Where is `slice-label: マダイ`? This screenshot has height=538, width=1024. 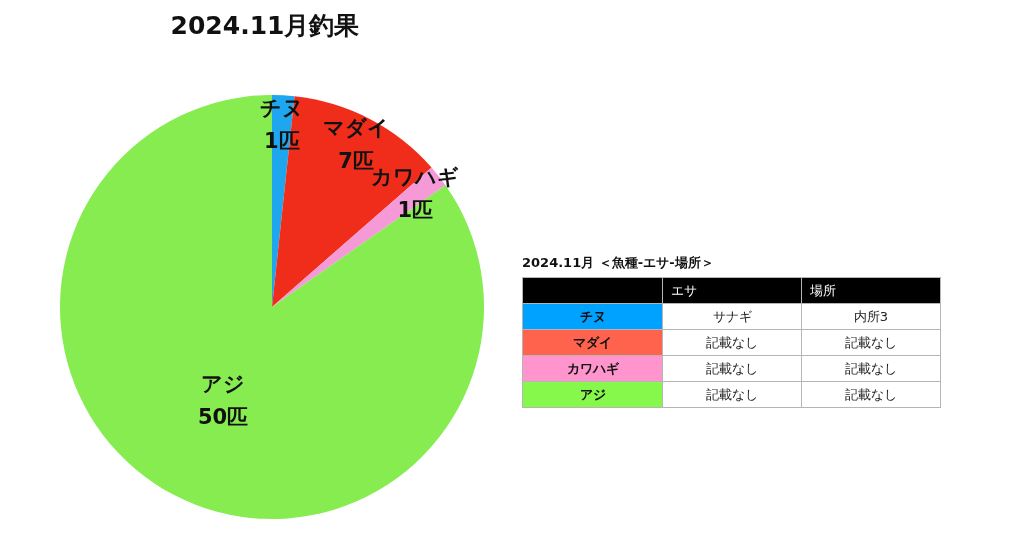
slice-label: マダイ is located at coordinates (356, 128).